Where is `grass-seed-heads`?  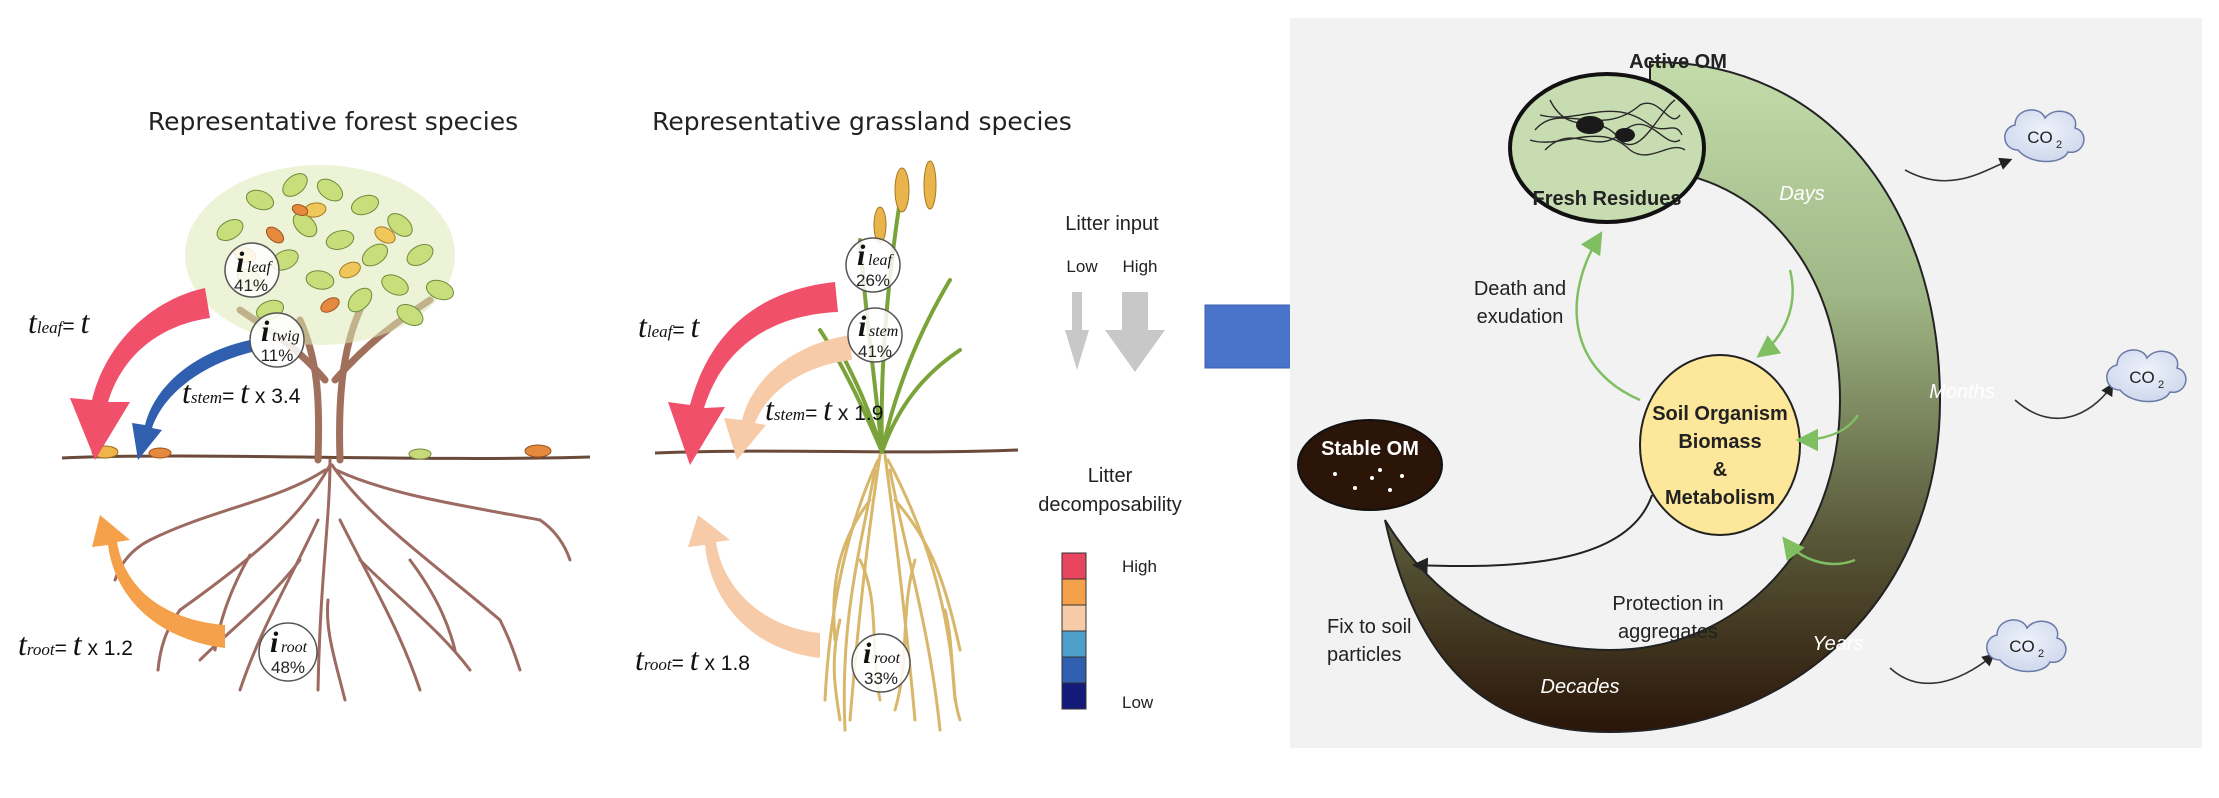
grass-seed-heads is located at coordinates (905, 202).